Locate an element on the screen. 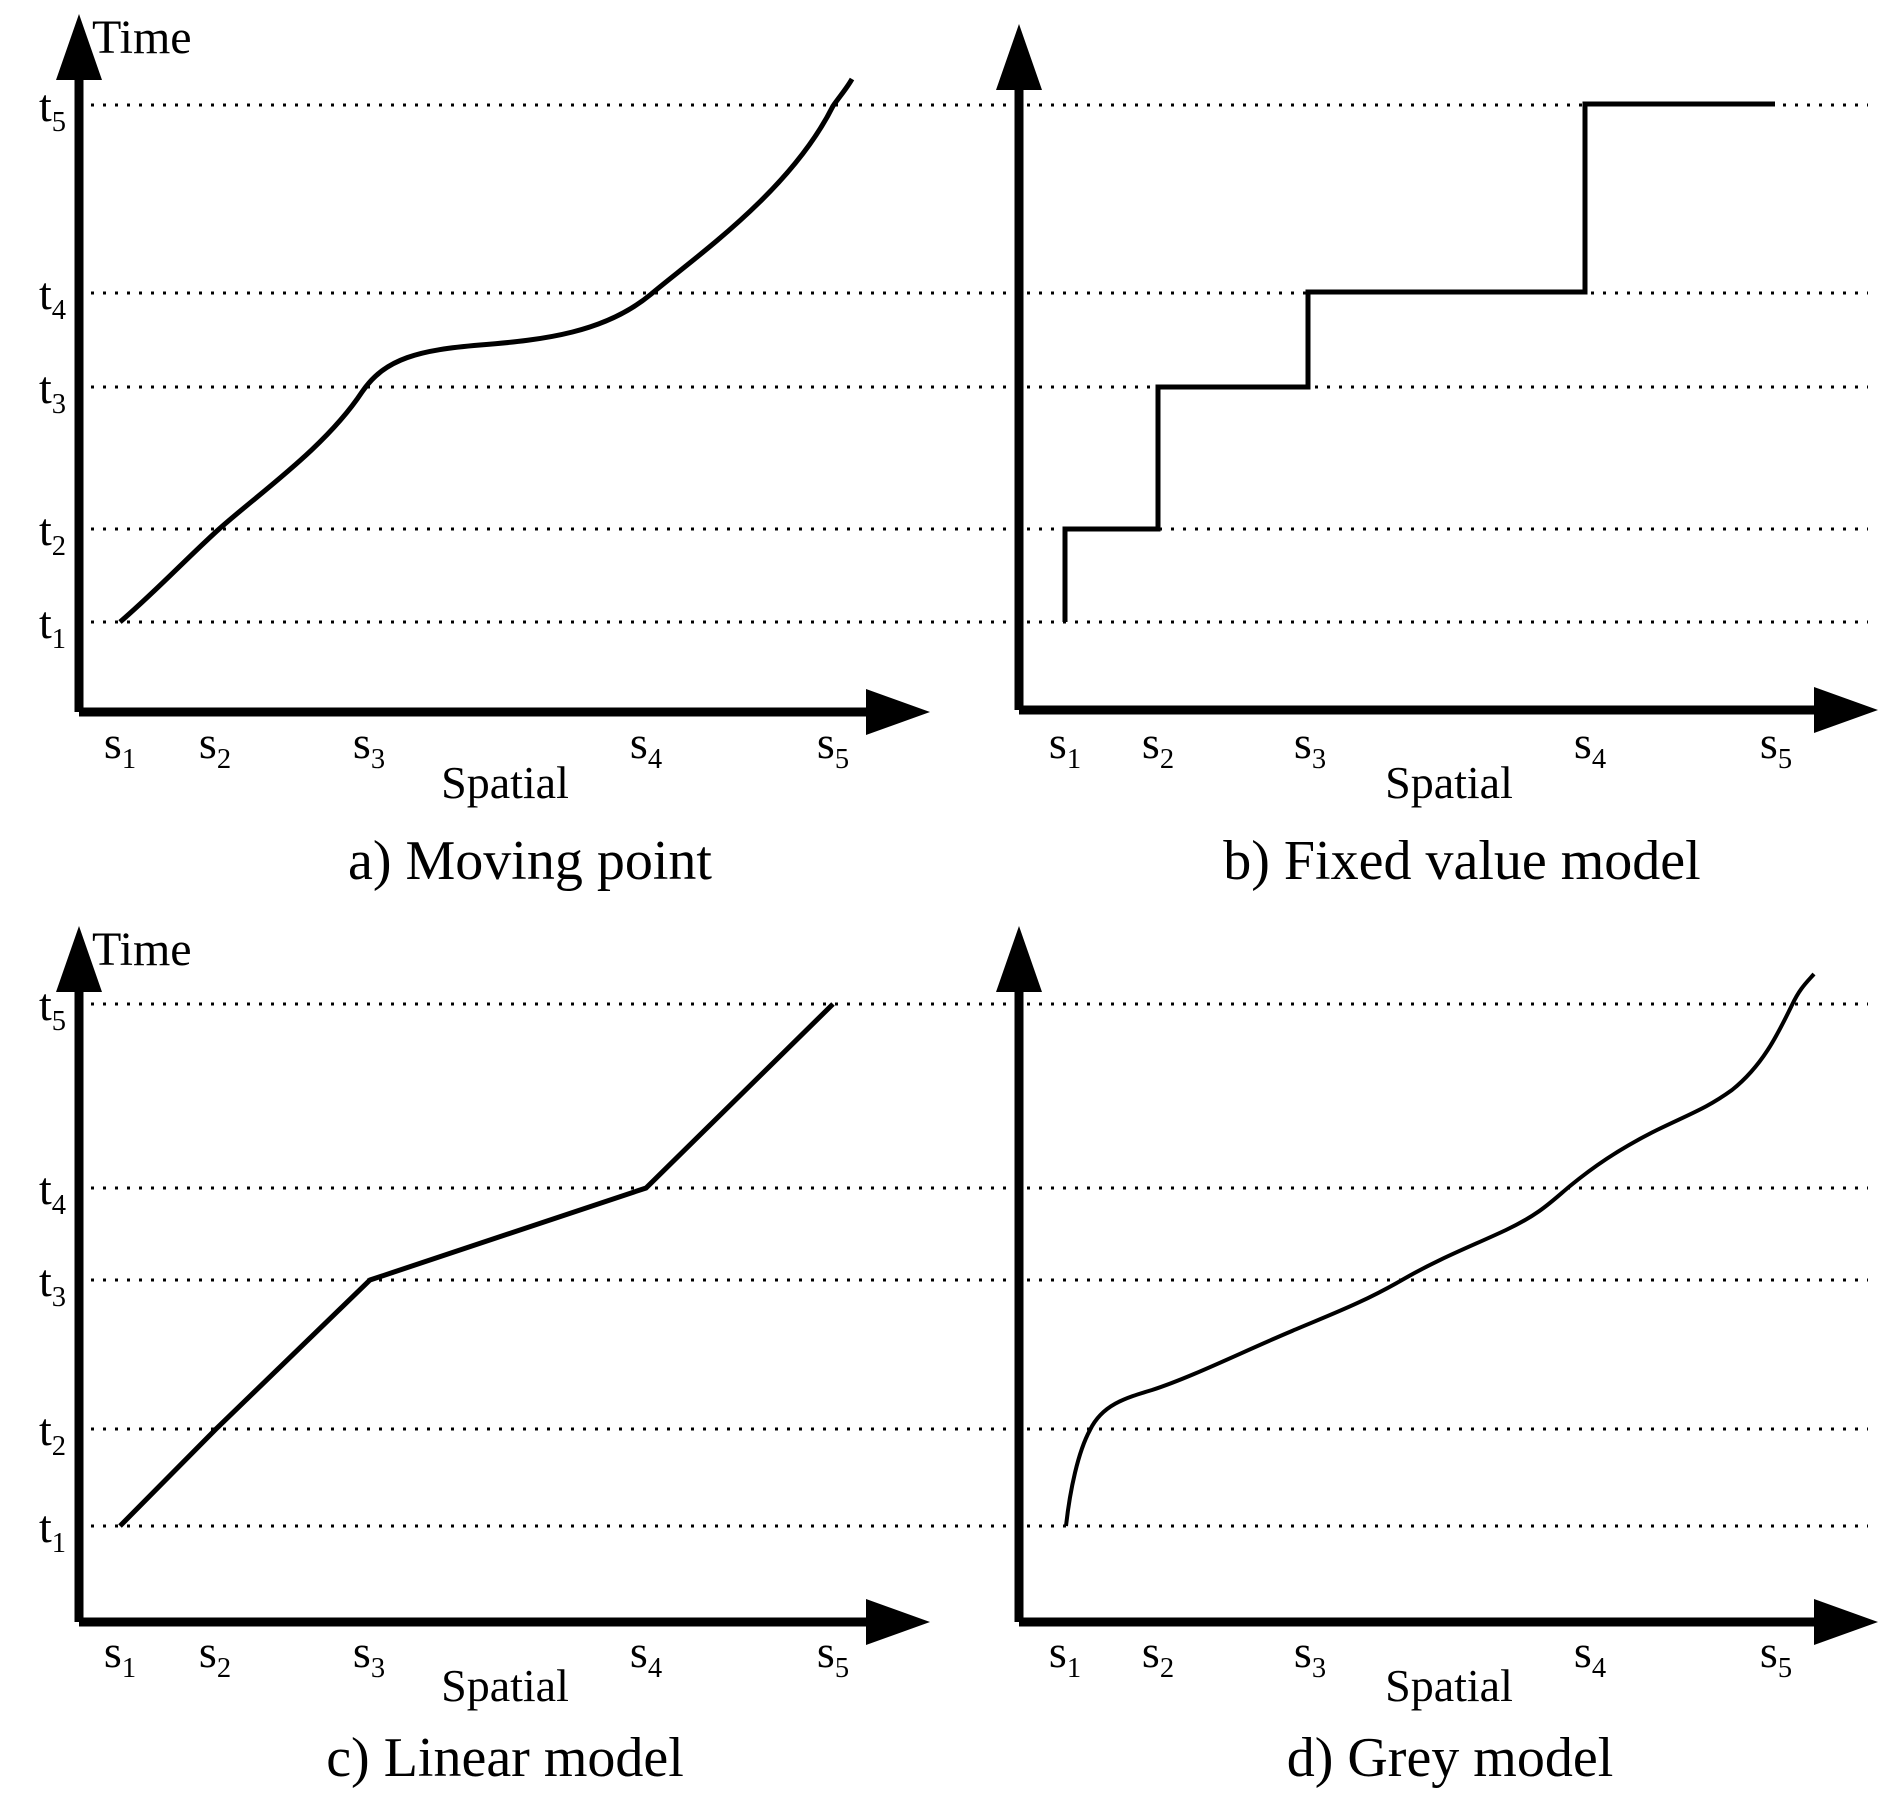 The image size is (1899, 1819). panel-a-curve is located at coordinates (486, 350).